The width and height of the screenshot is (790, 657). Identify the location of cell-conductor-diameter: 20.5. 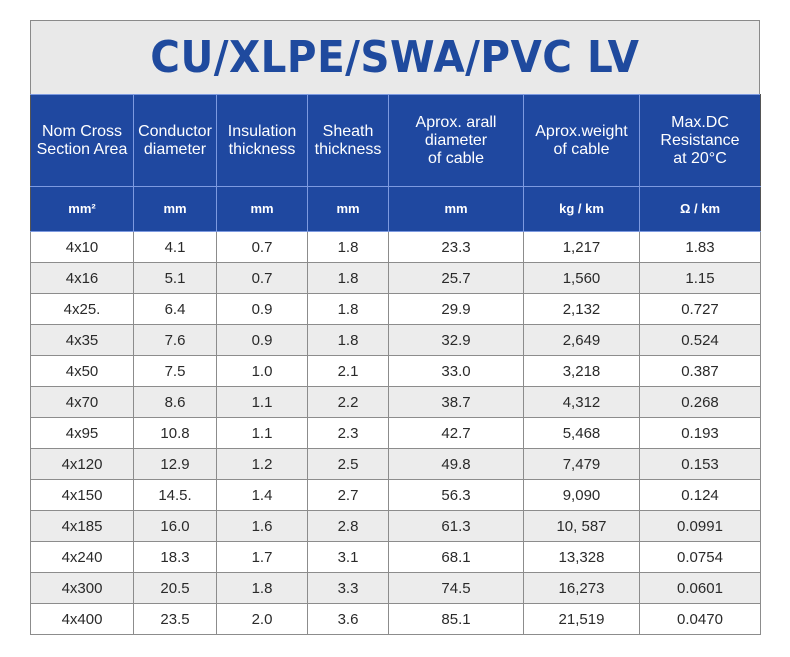
(175, 588).